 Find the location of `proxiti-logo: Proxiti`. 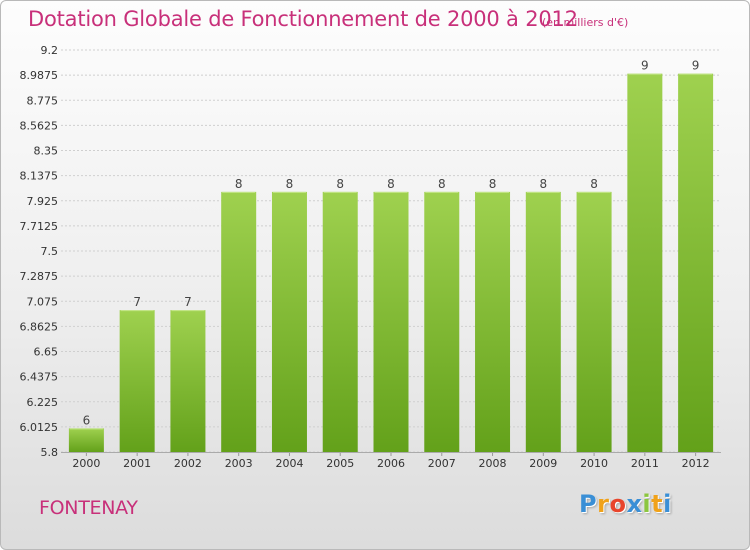

proxiti-logo: Proxiti is located at coordinates (625, 504).